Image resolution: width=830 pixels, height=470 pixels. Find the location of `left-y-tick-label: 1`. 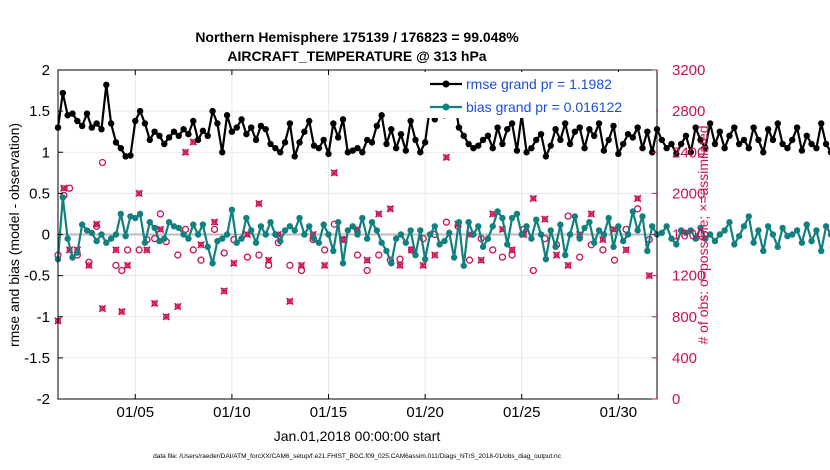

left-y-tick-label: 1 is located at coordinates (46, 152).